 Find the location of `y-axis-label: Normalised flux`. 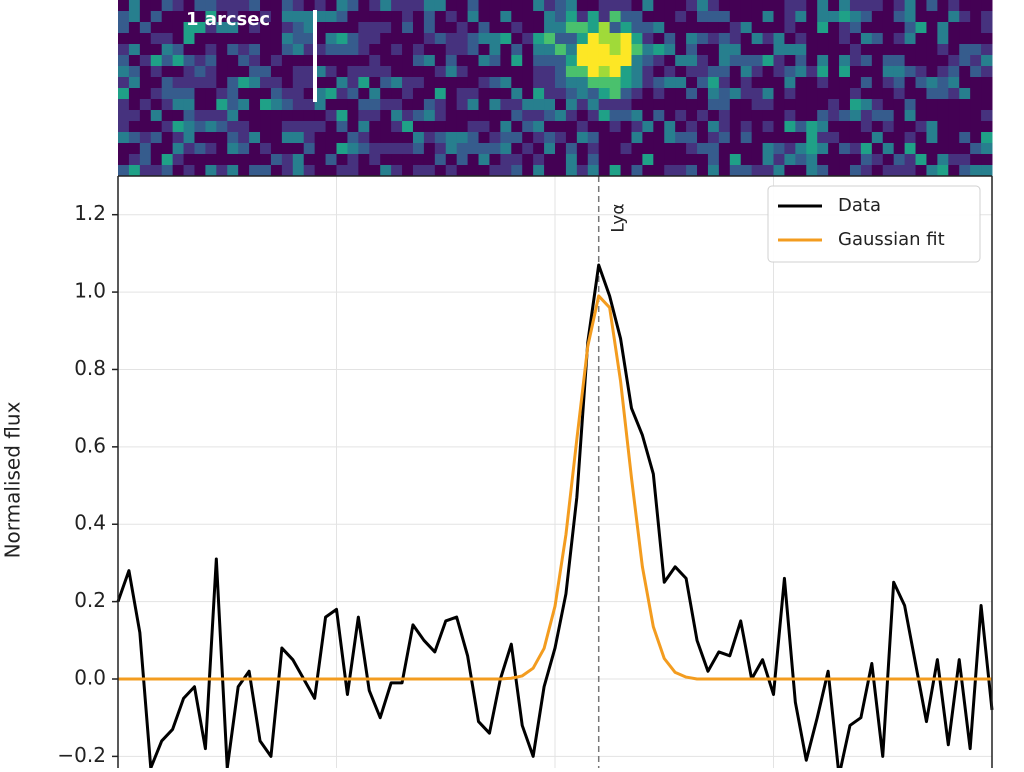

y-axis-label: Normalised flux is located at coordinates (13, 479).